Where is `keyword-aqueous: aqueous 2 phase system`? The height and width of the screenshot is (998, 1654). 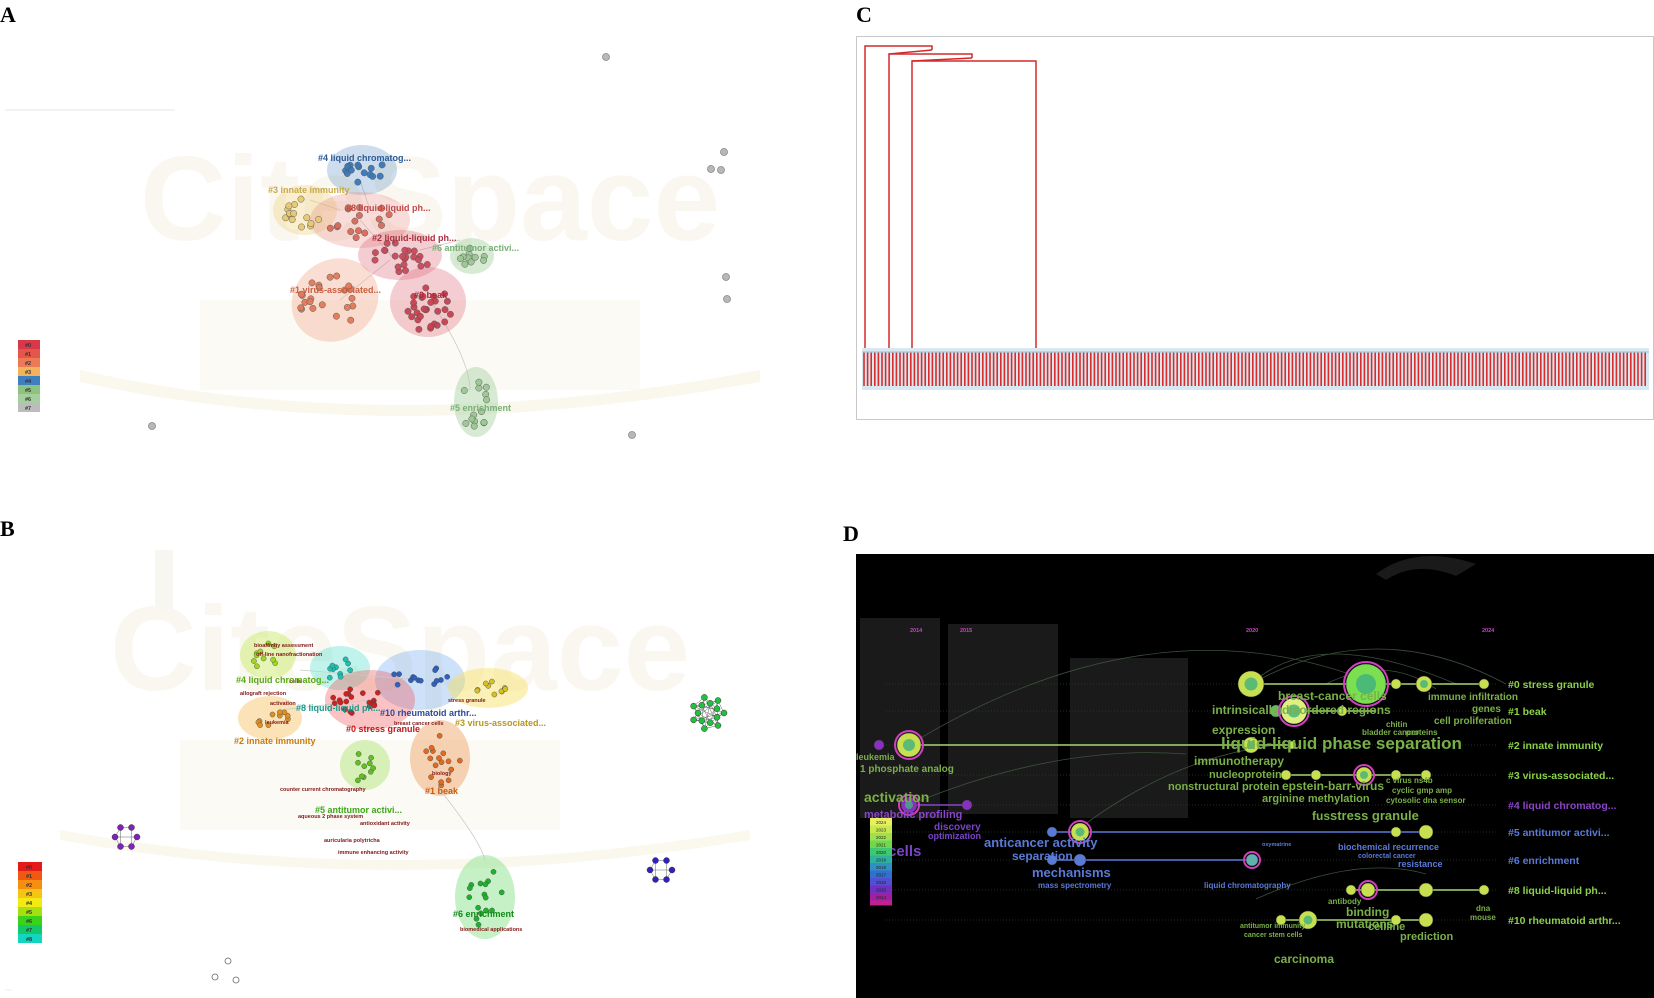
keyword-aqueous: aqueous 2 phase system is located at coordinates (330, 817).